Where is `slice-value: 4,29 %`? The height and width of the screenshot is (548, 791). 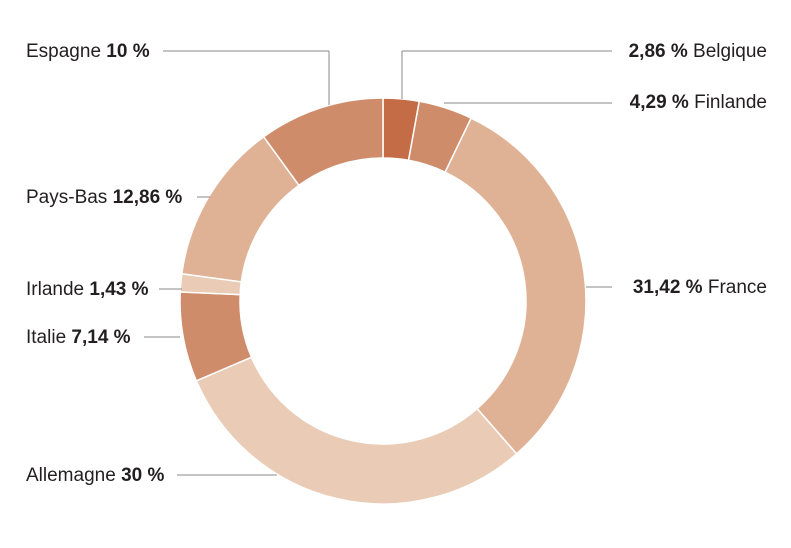 slice-value: 4,29 % is located at coordinates (659, 102).